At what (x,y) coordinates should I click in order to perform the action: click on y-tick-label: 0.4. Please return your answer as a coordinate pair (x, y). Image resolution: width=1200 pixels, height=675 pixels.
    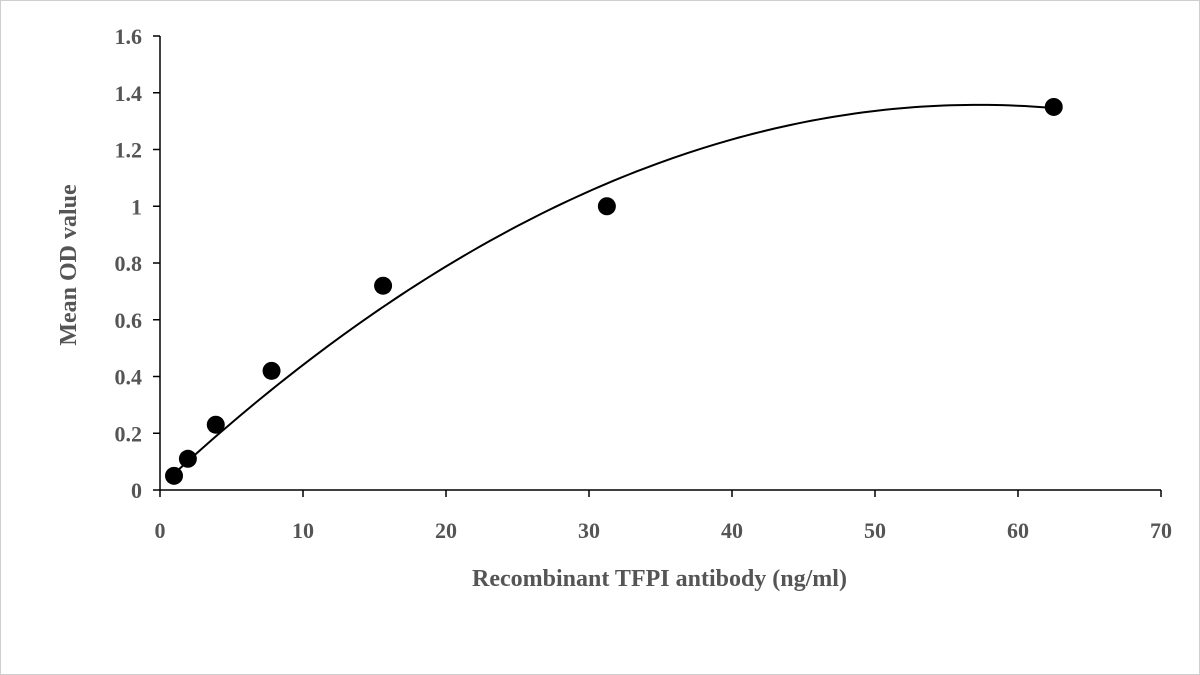
    Looking at the image, I should click on (129, 377).